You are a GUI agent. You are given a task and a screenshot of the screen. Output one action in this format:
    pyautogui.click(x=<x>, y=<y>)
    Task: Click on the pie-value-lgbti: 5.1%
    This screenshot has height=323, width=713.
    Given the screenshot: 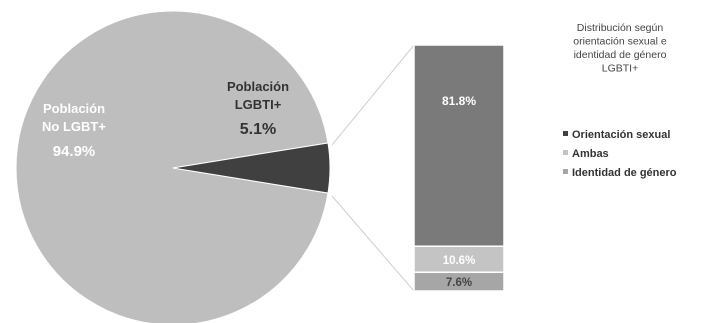 What is the action you would take?
    pyautogui.click(x=258, y=129)
    